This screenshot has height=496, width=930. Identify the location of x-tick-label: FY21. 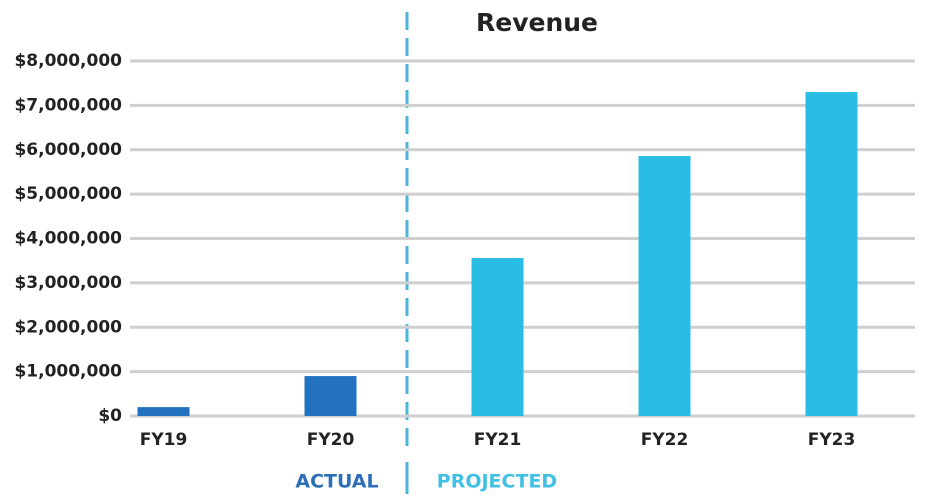
(498, 440).